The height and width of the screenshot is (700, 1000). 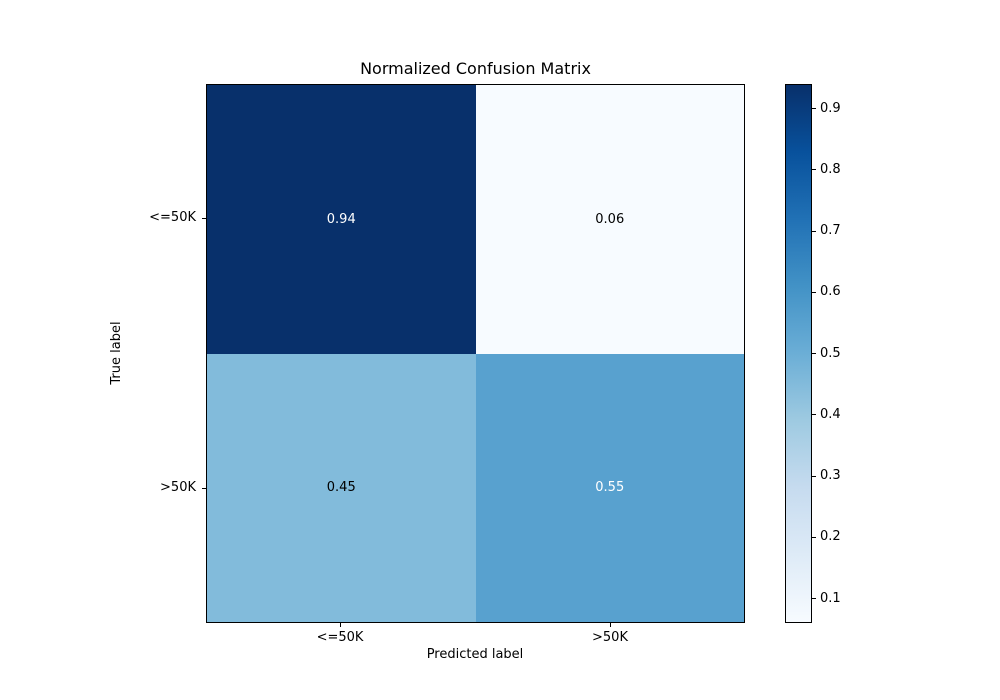 What do you see at coordinates (830, 414) in the screenshot?
I see `colorbar-tick-label: 0.4` at bounding box center [830, 414].